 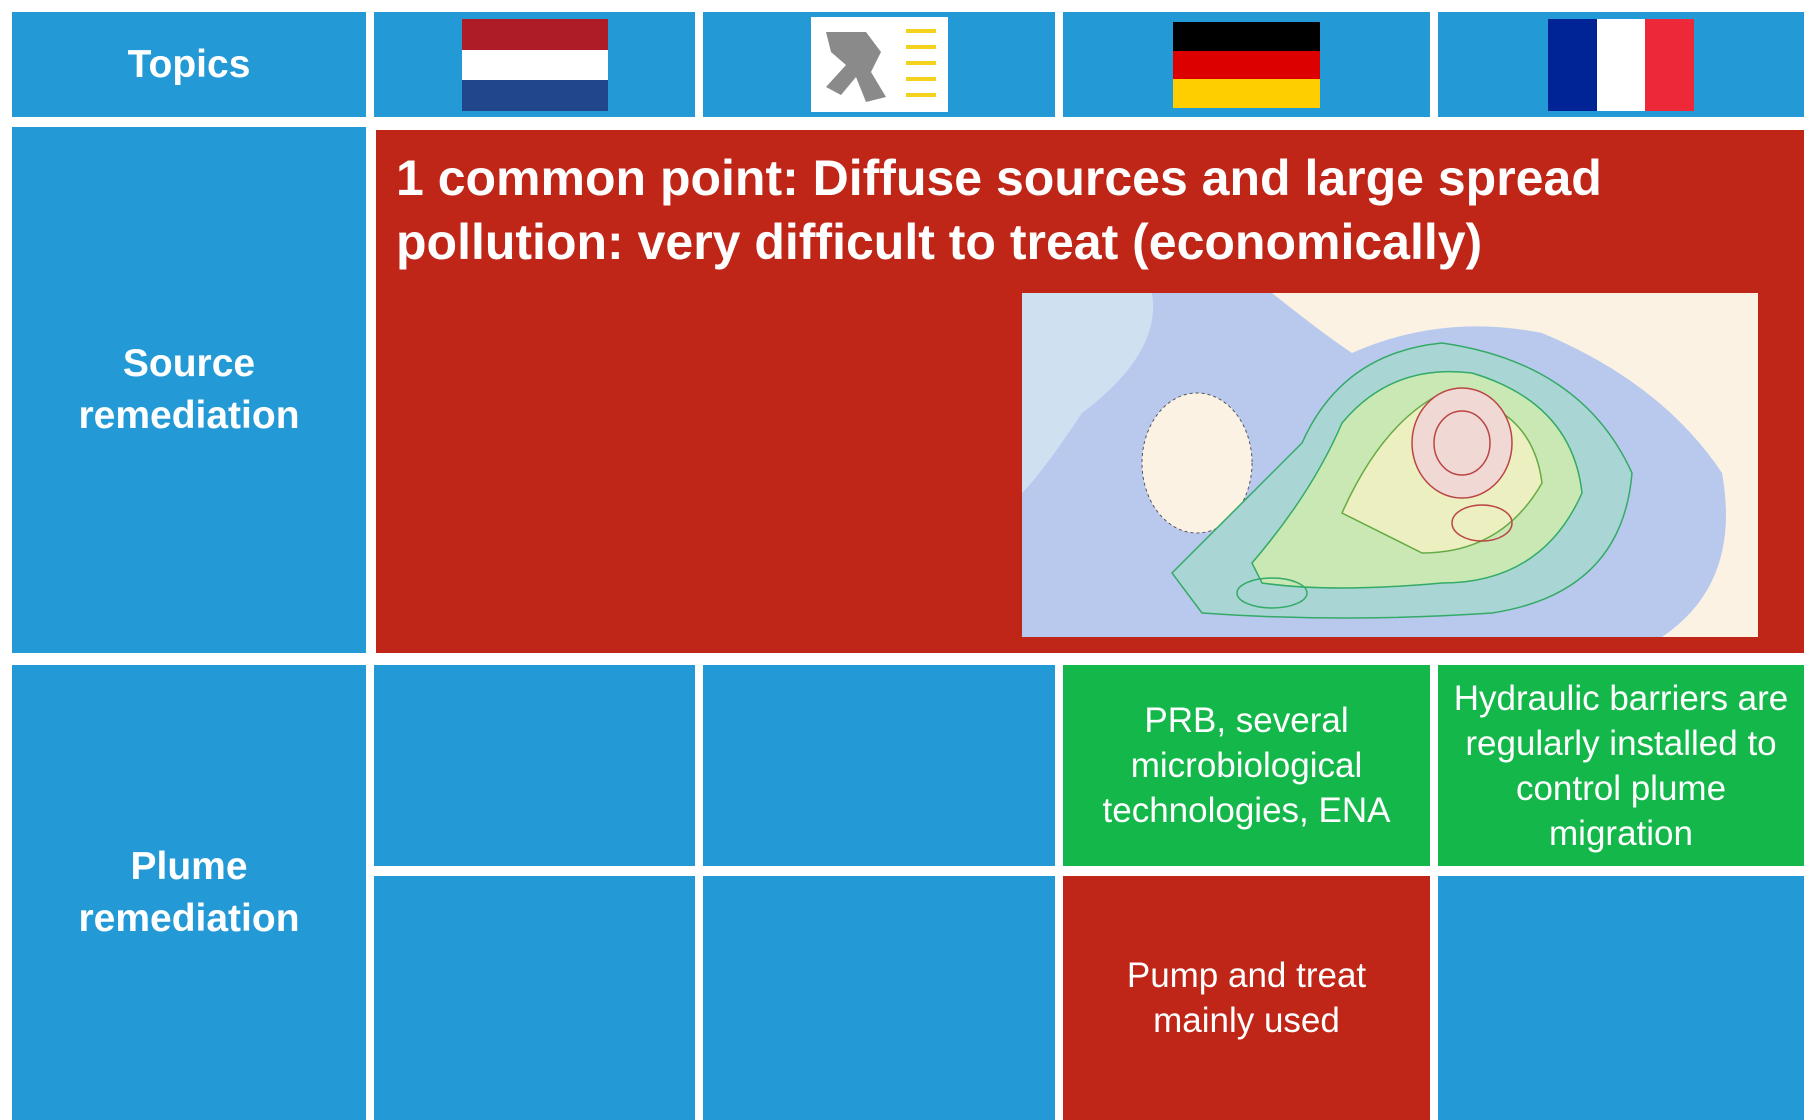 I want to click on row-label: Plume remediation, so click(x=189, y=892).